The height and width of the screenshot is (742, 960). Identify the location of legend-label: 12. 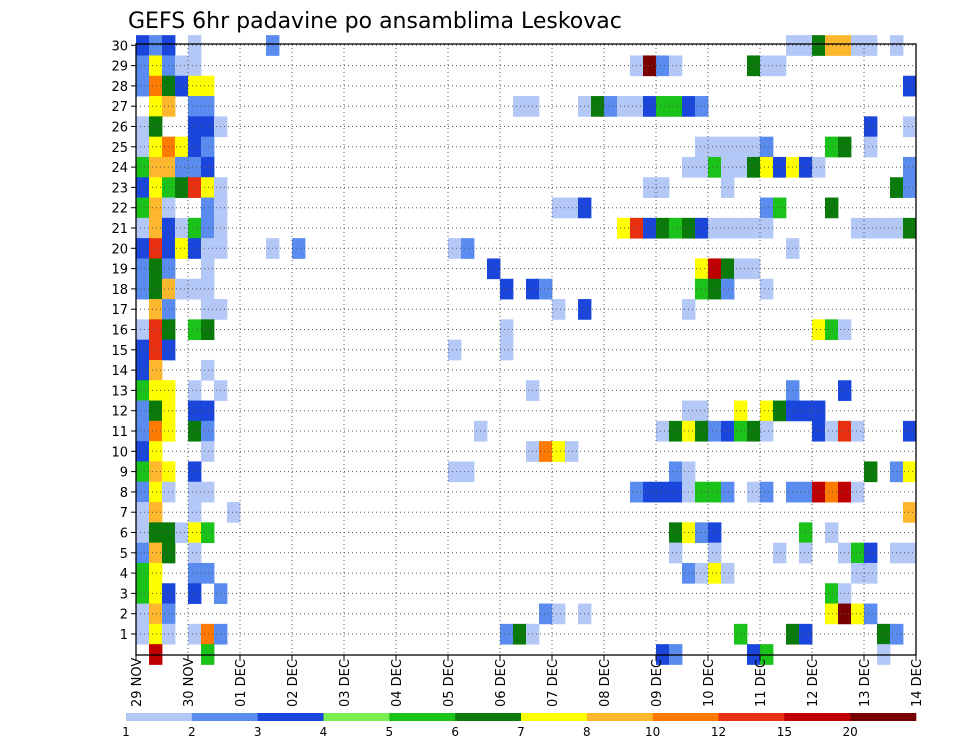
(718, 732).